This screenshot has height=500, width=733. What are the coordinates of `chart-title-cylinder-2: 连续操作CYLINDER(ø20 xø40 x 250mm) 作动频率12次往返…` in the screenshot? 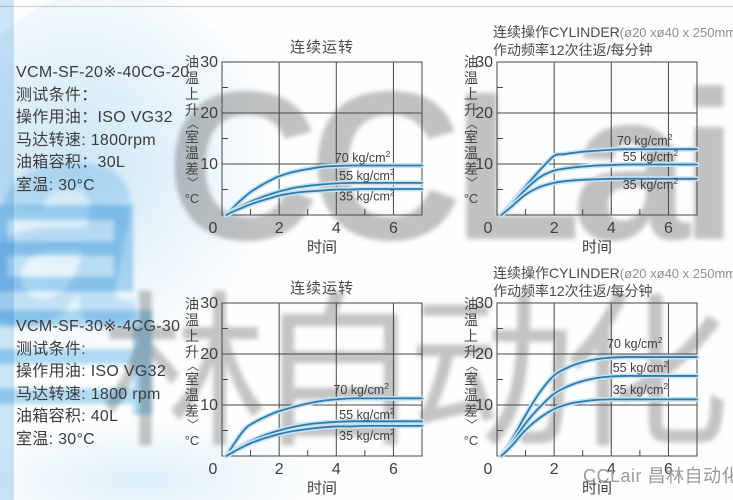 It's located at (613, 282).